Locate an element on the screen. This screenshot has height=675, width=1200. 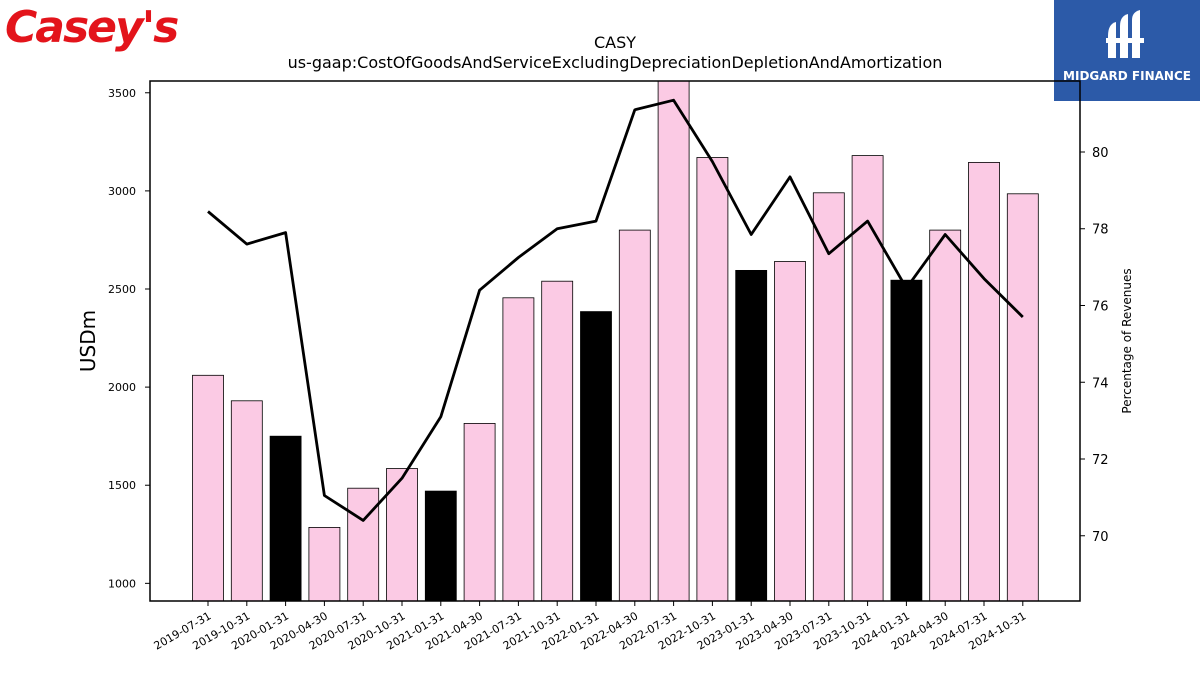
y2-tick-label: 72 is located at coordinates (1100, 460).